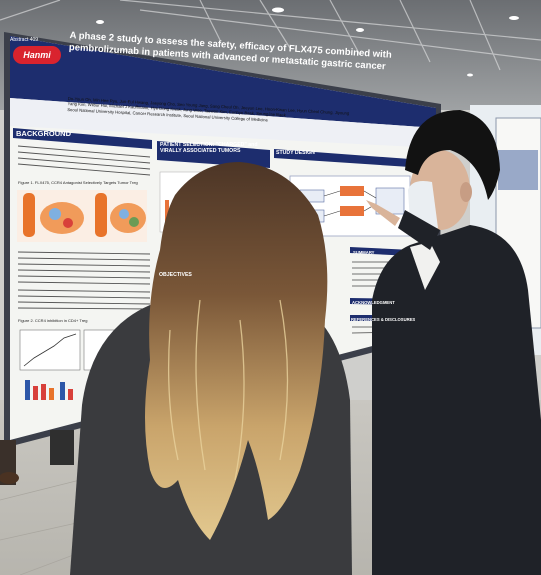 Image resolution: width=541 pixels, height=575 pixels. What do you see at coordinates (175, 275) in the screenshot?
I see `objectives-heading: OBJECTIVES` at bounding box center [175, 275].